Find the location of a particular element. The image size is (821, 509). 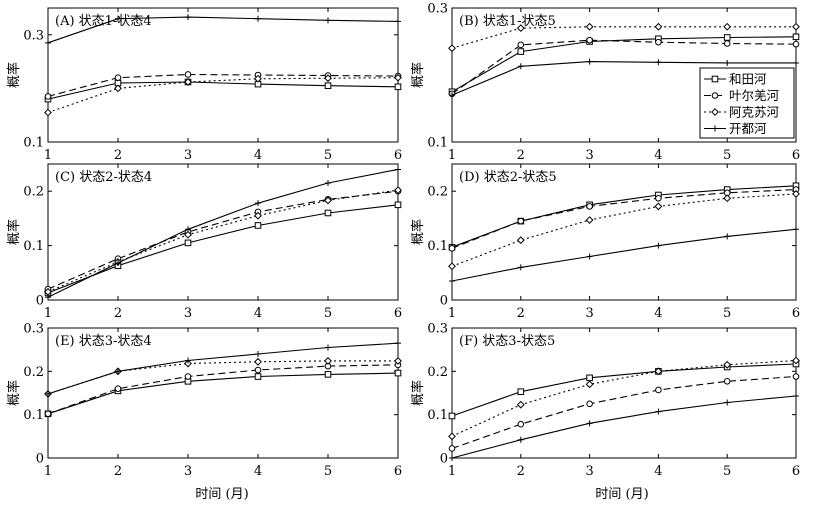

panel-b-x-tick-label-5: 6 is located at coordinates (796, 155).